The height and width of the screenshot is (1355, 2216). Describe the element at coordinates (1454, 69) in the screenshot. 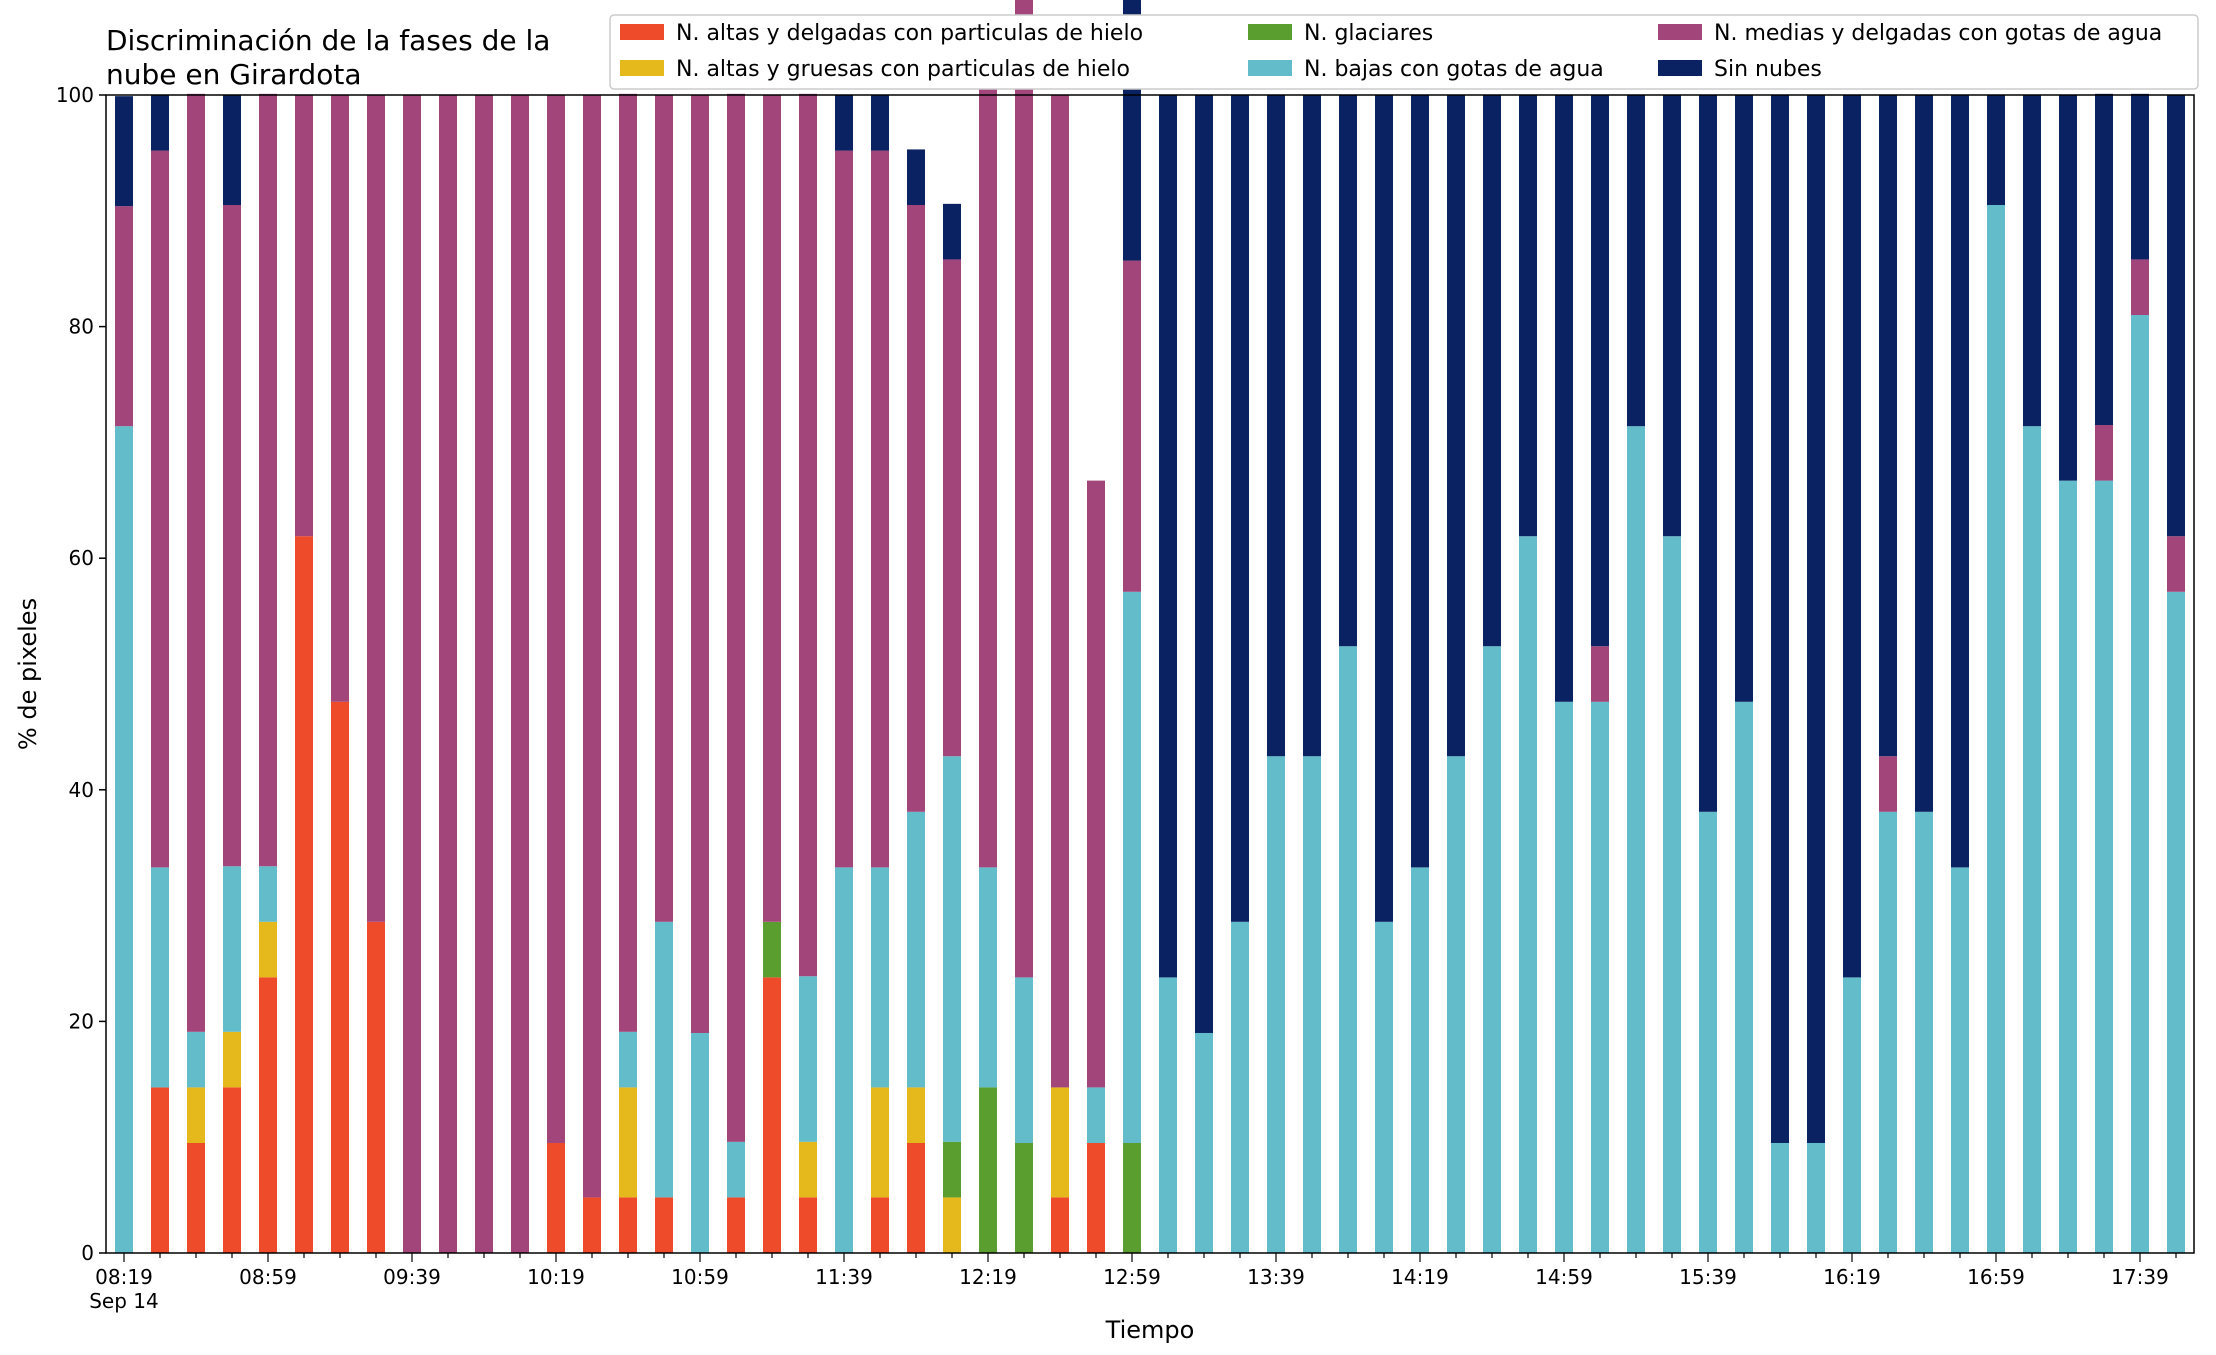

I see `legend-label: N. bajas con gotas de agua` at that location.